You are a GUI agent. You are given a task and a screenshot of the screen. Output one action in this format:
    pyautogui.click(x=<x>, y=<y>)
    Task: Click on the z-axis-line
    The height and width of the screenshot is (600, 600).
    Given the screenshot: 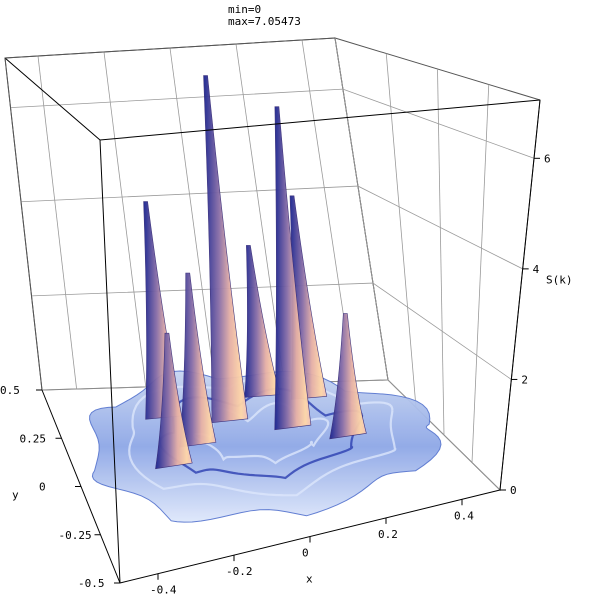 What is the action you would take?
    pyautogui.click(x=520, y=295)
    